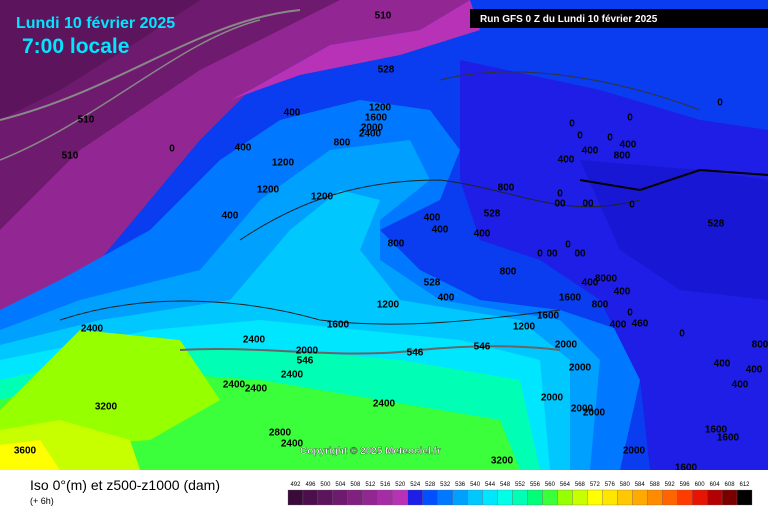 The height and width of the screenshot is (512, 768). What do you see at coordinates (640, 485) in the screenshot?
I see `legend-value: 584` at bounding box center [640, 485].